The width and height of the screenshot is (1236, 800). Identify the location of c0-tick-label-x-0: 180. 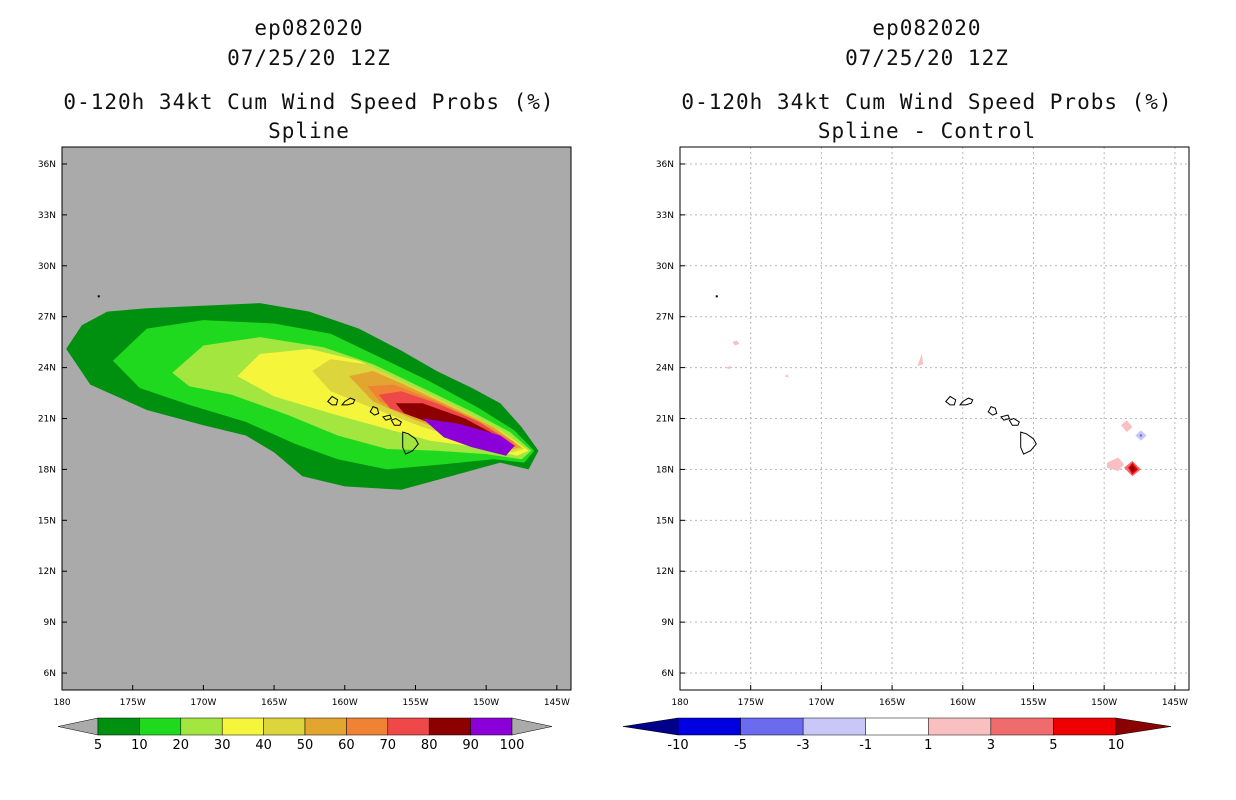
(61, 703).